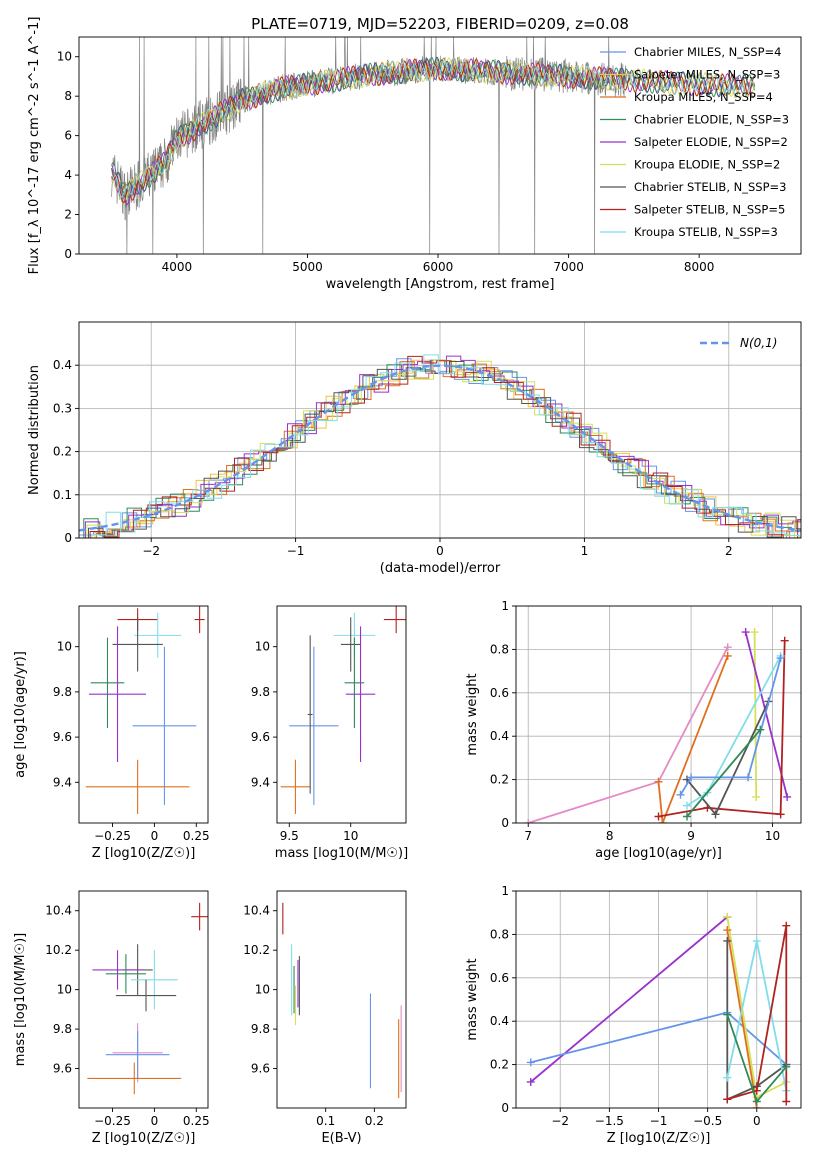 The image size is (819, 1170). I want to click on x-axis-label: E(B-V), so click(341, 1138).